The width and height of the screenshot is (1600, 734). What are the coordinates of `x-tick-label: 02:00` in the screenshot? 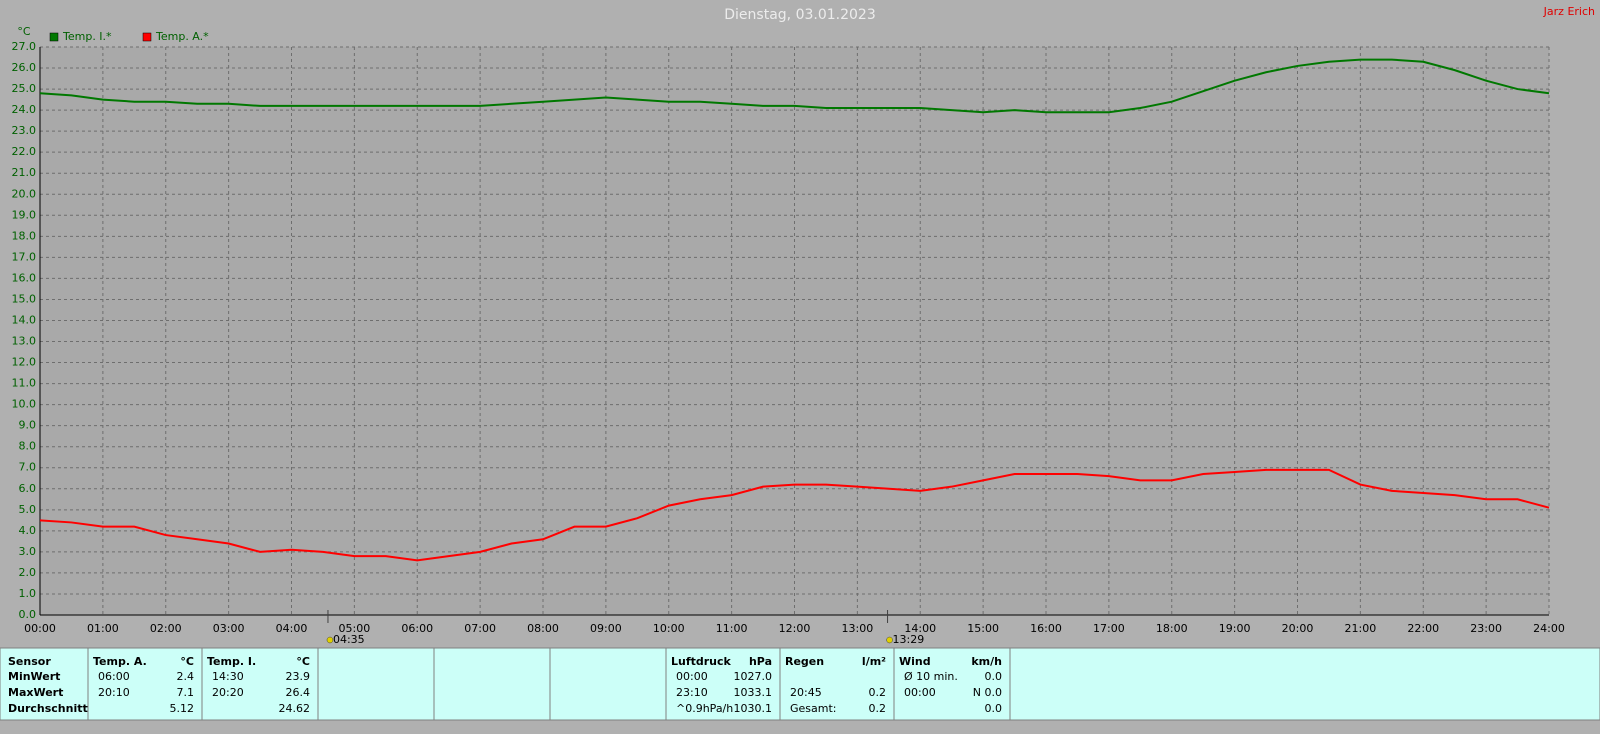 It's located at (166, 628).